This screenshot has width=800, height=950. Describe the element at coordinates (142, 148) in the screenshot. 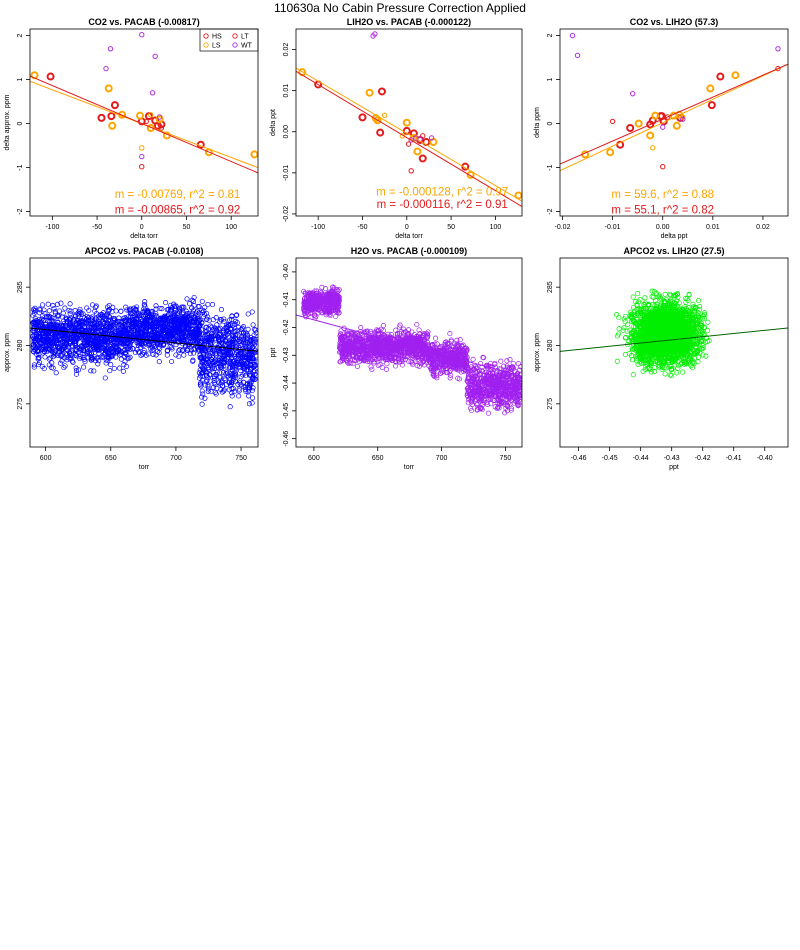

I see `data-point-lsthin` at that location.